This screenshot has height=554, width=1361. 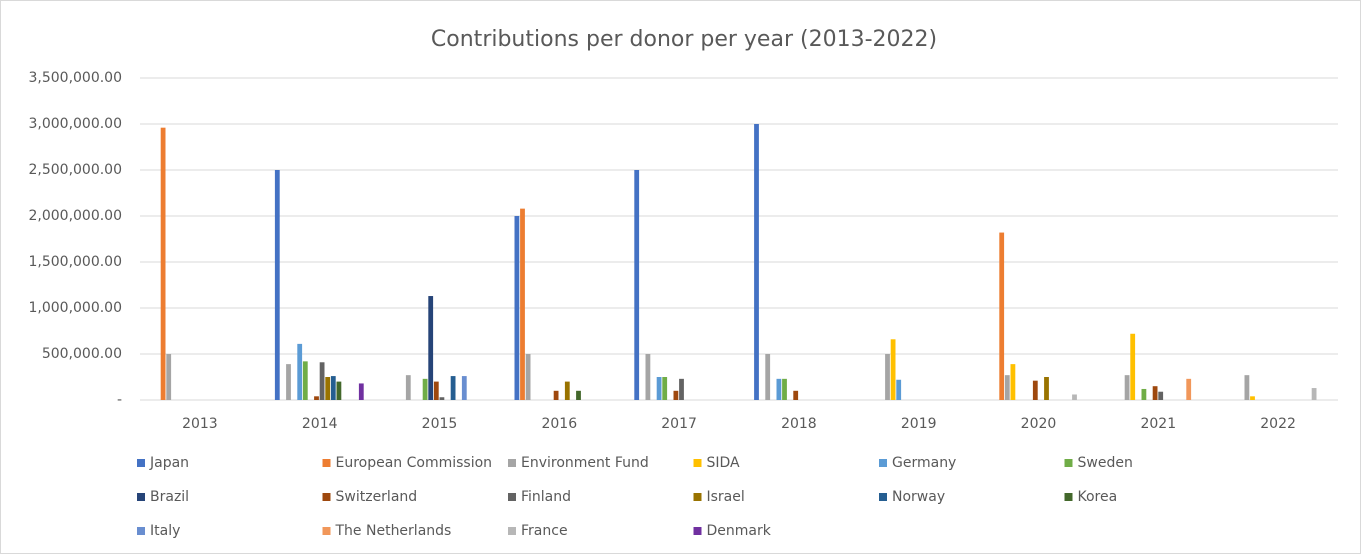 I want to click on x-tick-label: 2015, so click(x=440, y=424).